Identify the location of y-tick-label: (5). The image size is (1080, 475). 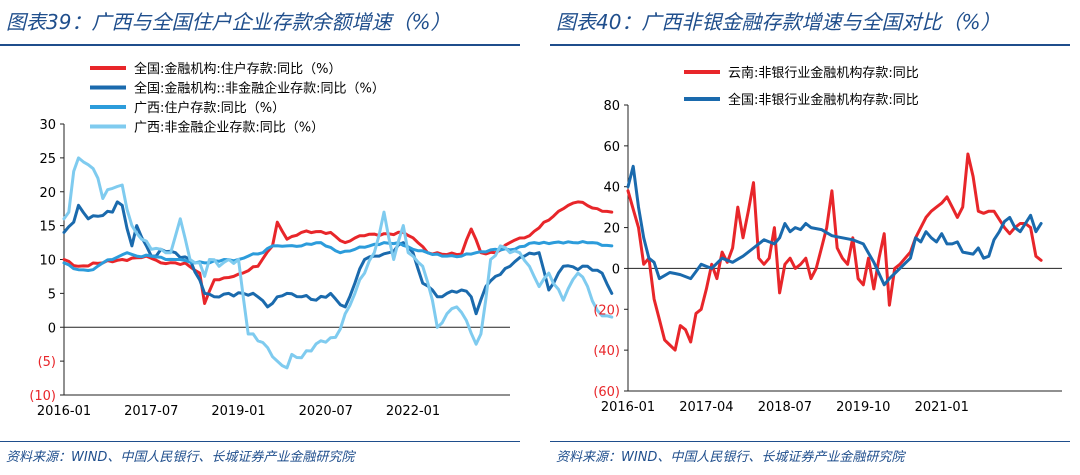
(47, 362).